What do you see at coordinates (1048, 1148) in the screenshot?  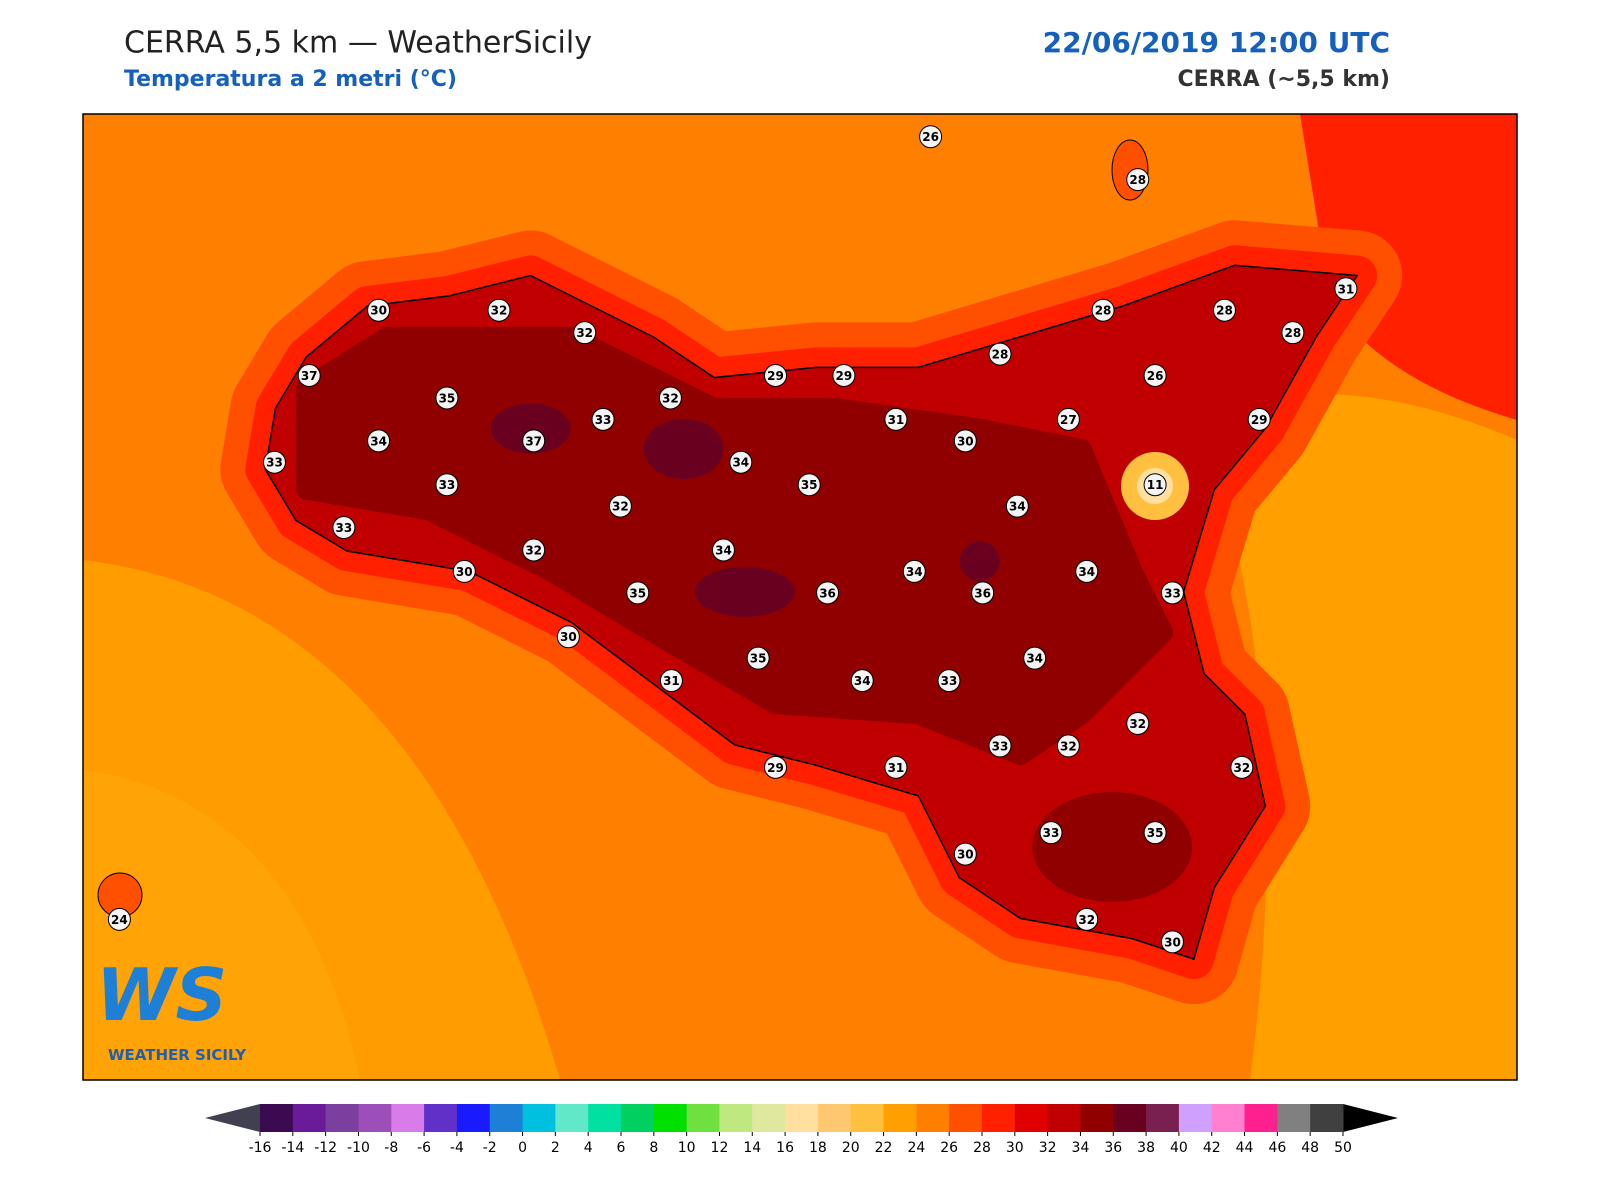 I see `colorbar-tick-label: 32` at bounding box center [1048, 1148].